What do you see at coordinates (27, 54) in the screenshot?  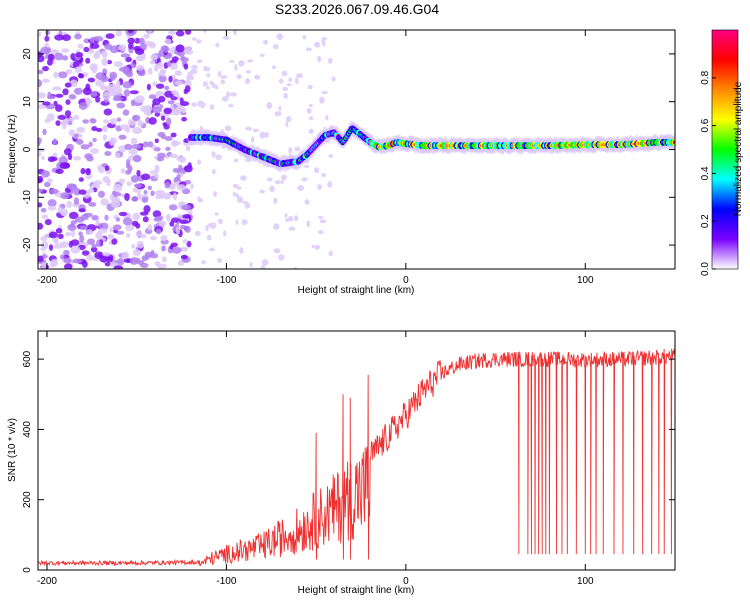 I see `y-tick-label: 20` at bounding box center [27, 54].